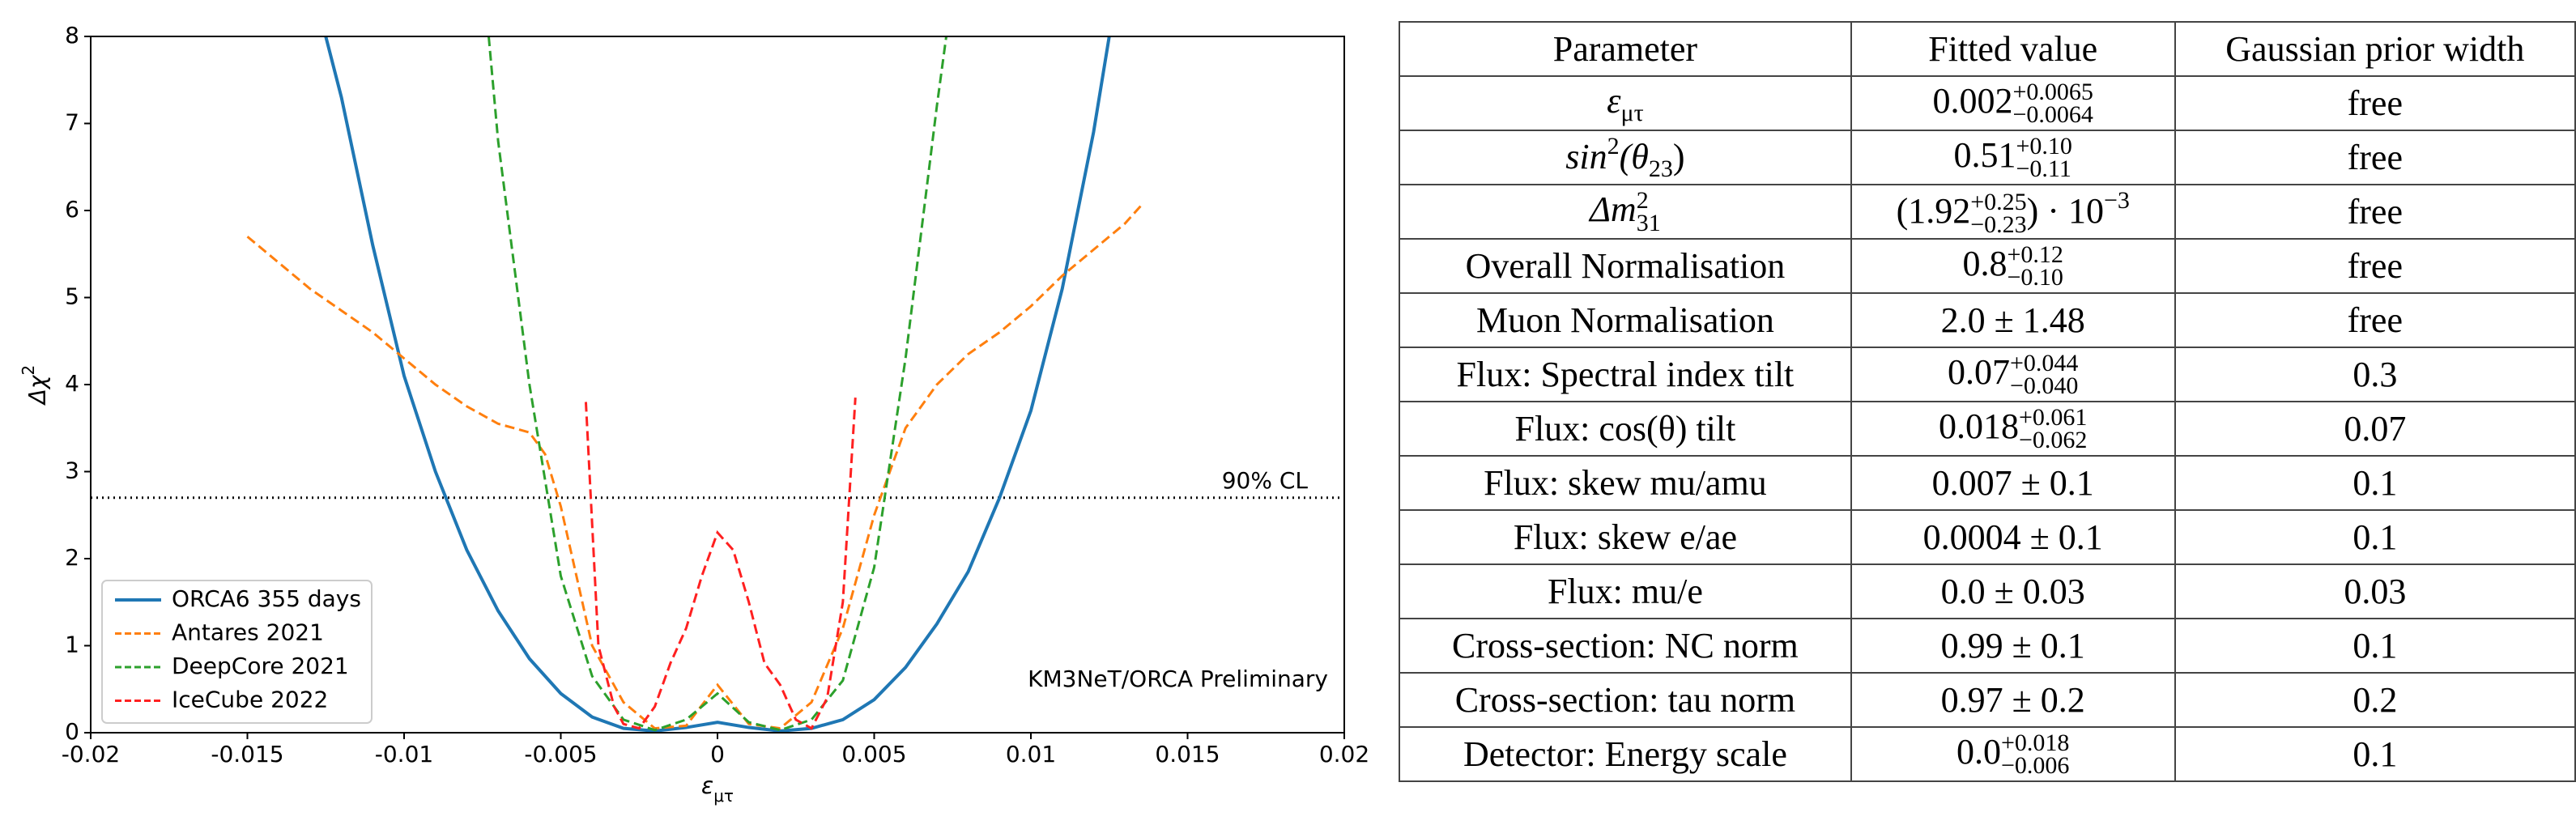  What do you see at coordinates (717, 789) in the screenshot?
I see `x-axis-label: εμτ` at bounding box center [717, 789].